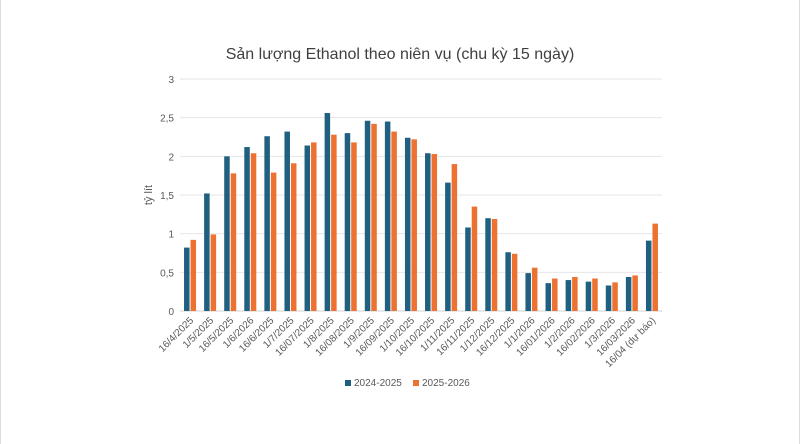  What do you see at coordinates (171, 312) in the screenshot?
I see `y-tick-label: 0` at bounding box center [171, 312].